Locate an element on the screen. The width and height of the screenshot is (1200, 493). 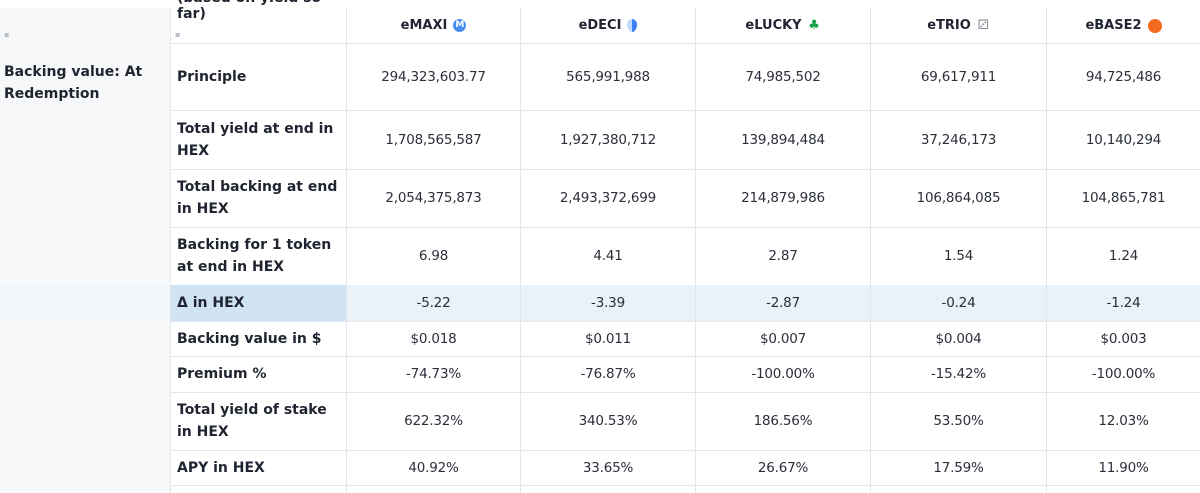
cell-value: -5.22 is located at coordinates (434, 303).